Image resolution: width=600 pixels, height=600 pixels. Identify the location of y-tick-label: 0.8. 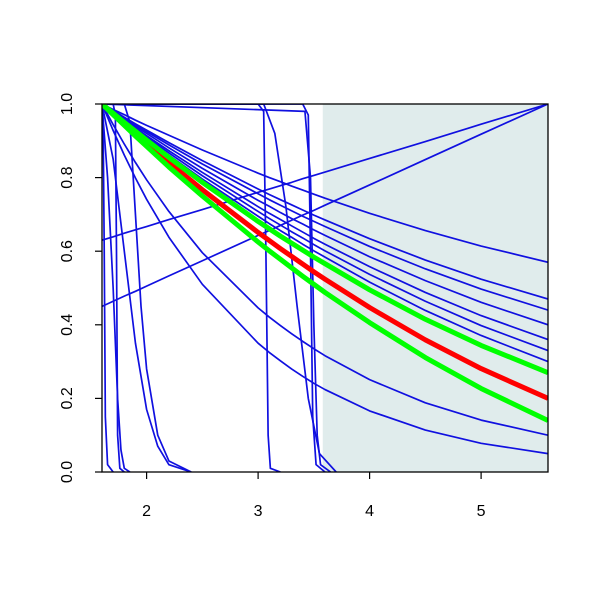
(67, 177).